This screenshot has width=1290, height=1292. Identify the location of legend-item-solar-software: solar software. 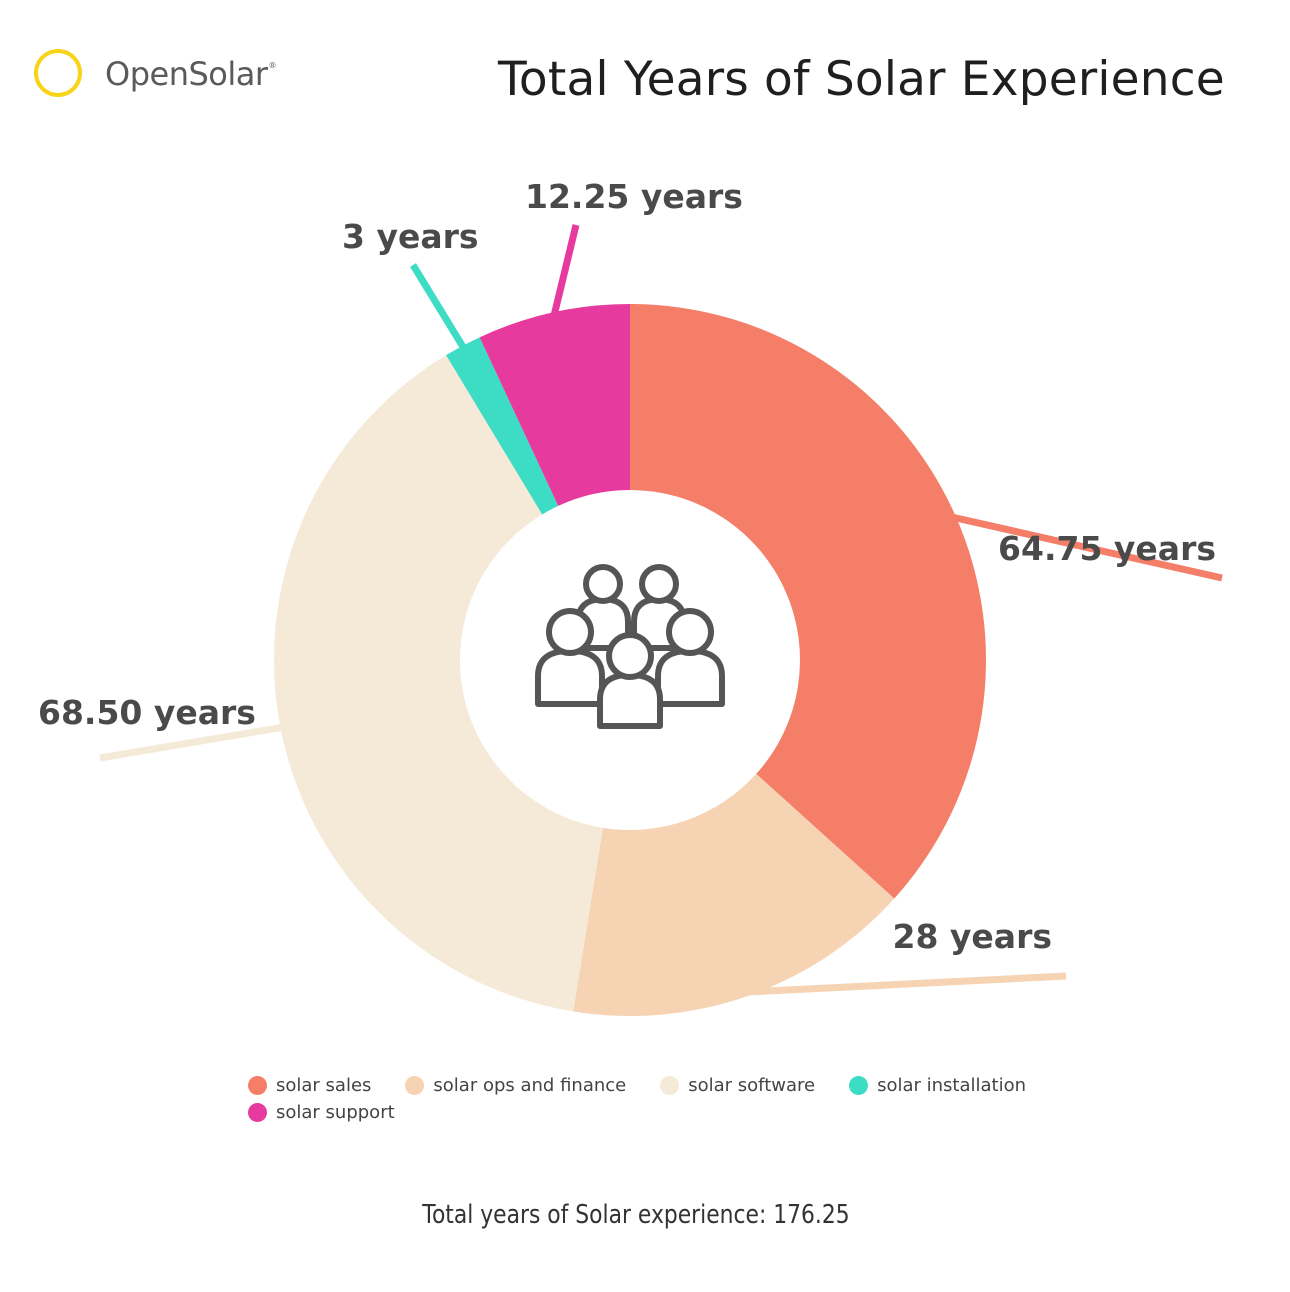
(737, 1085).